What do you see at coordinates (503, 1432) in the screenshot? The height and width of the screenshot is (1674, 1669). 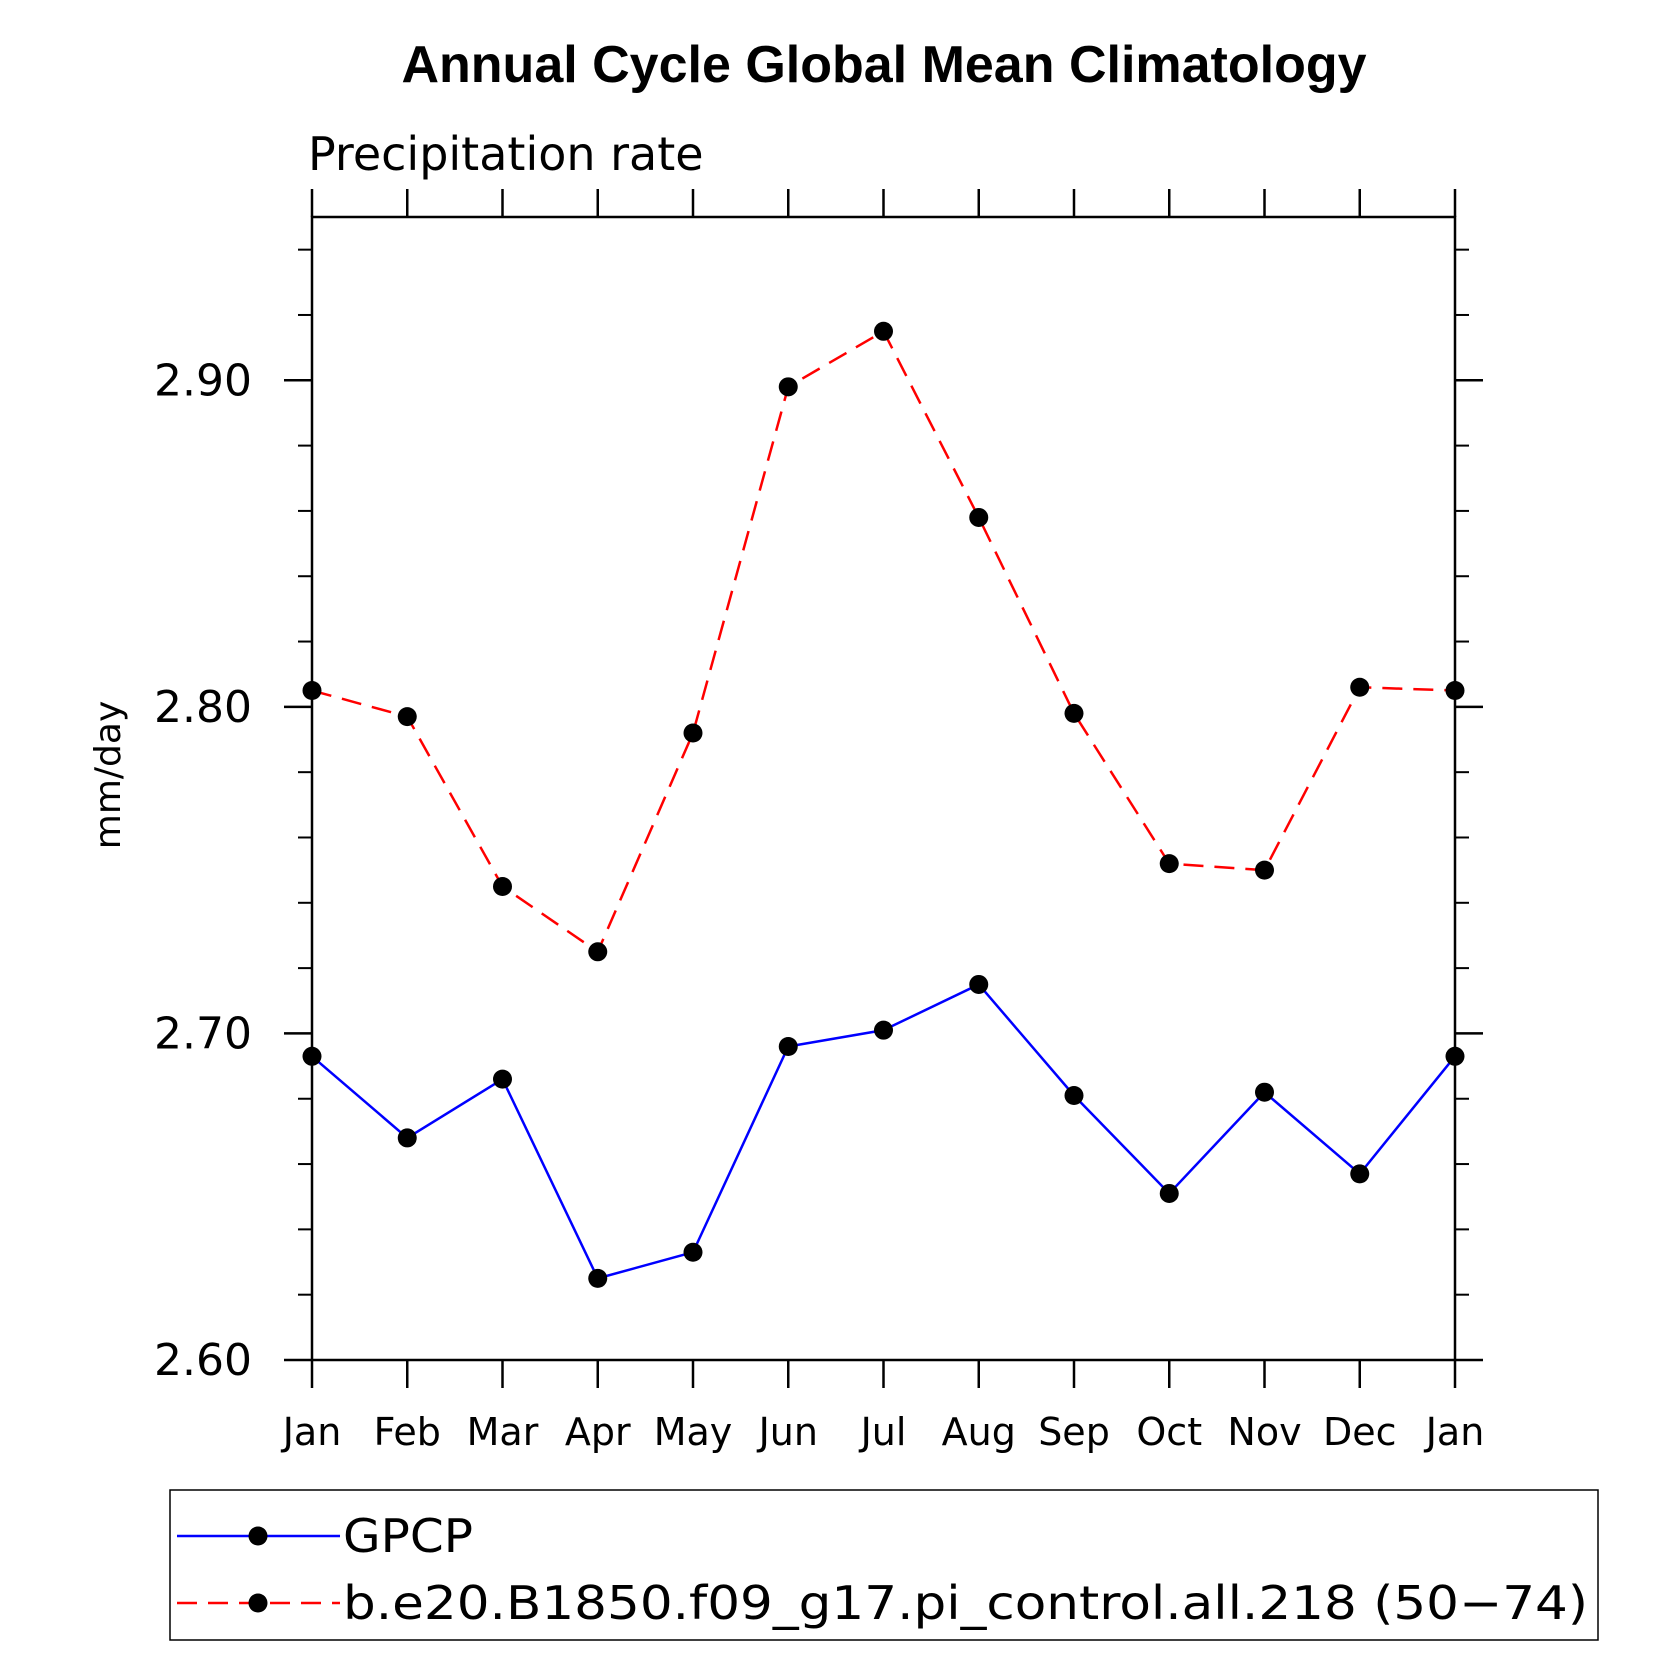 I see `x-tick-label: Mar` at bounding box center [503, 1432].